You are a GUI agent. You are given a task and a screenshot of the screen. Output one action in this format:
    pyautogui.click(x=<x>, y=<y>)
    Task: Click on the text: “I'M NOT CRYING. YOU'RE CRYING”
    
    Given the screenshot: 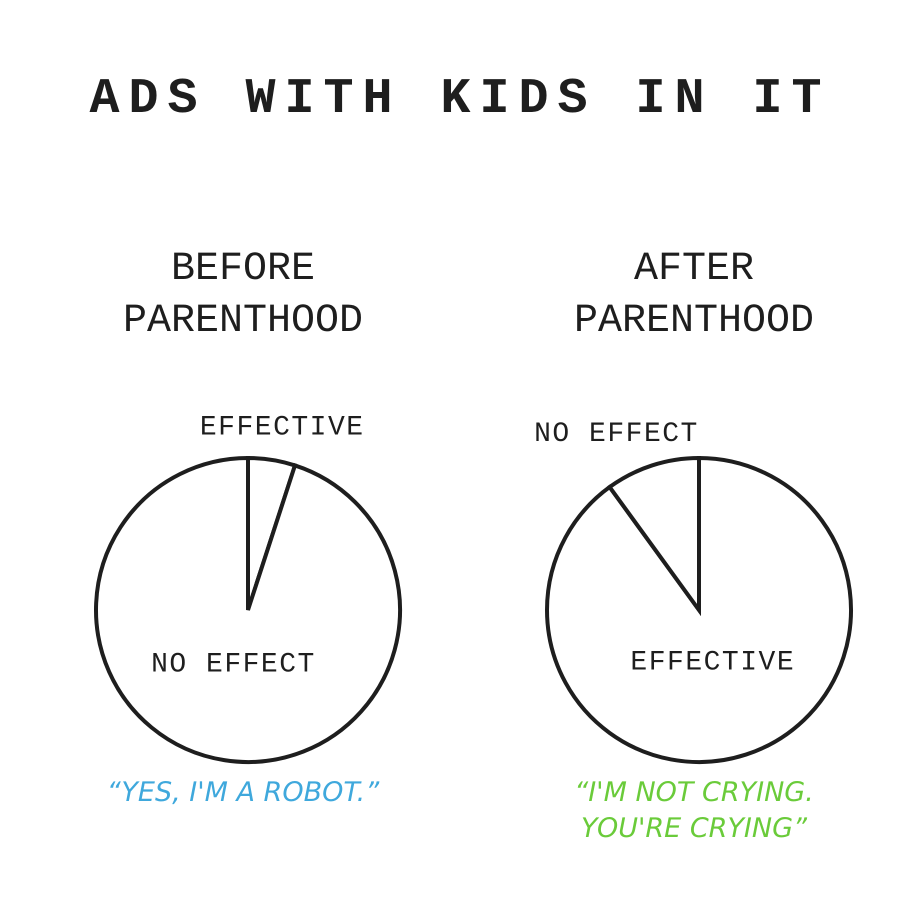 What is the action you would take?
    pyautogui.click(x=694, y=811)
    